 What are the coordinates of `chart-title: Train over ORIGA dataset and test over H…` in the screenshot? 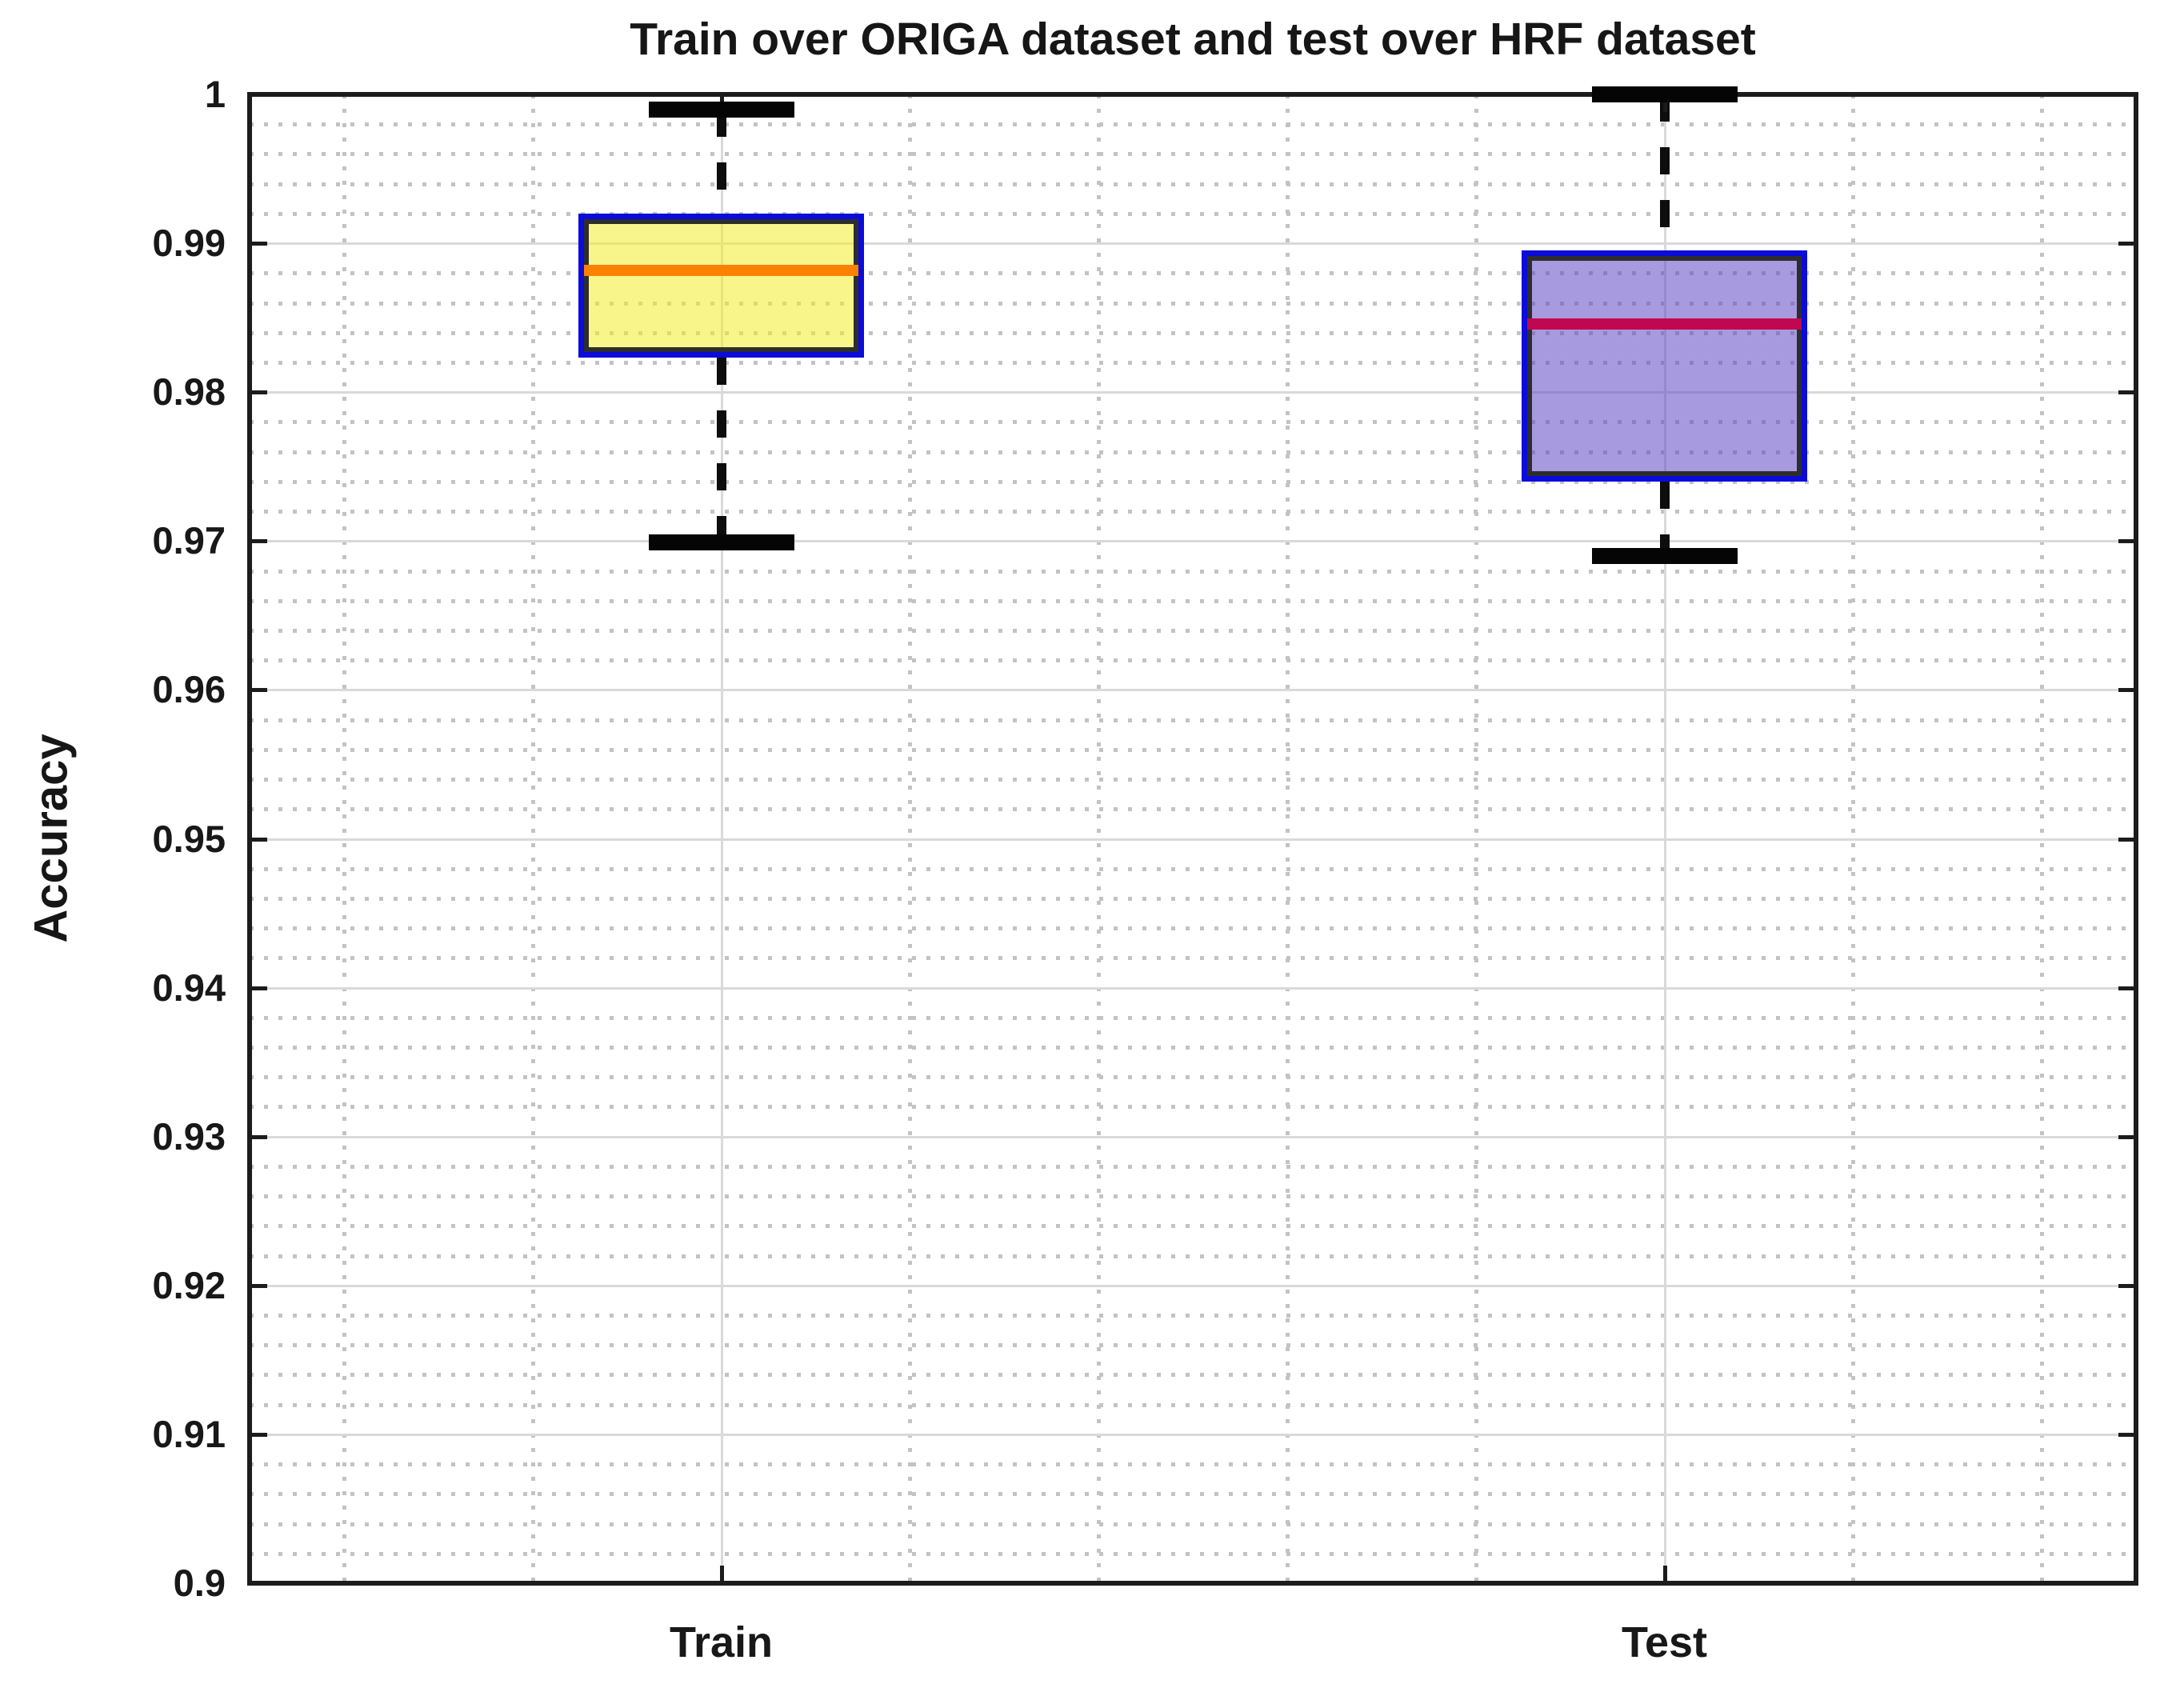 It's located at (1193, 39).